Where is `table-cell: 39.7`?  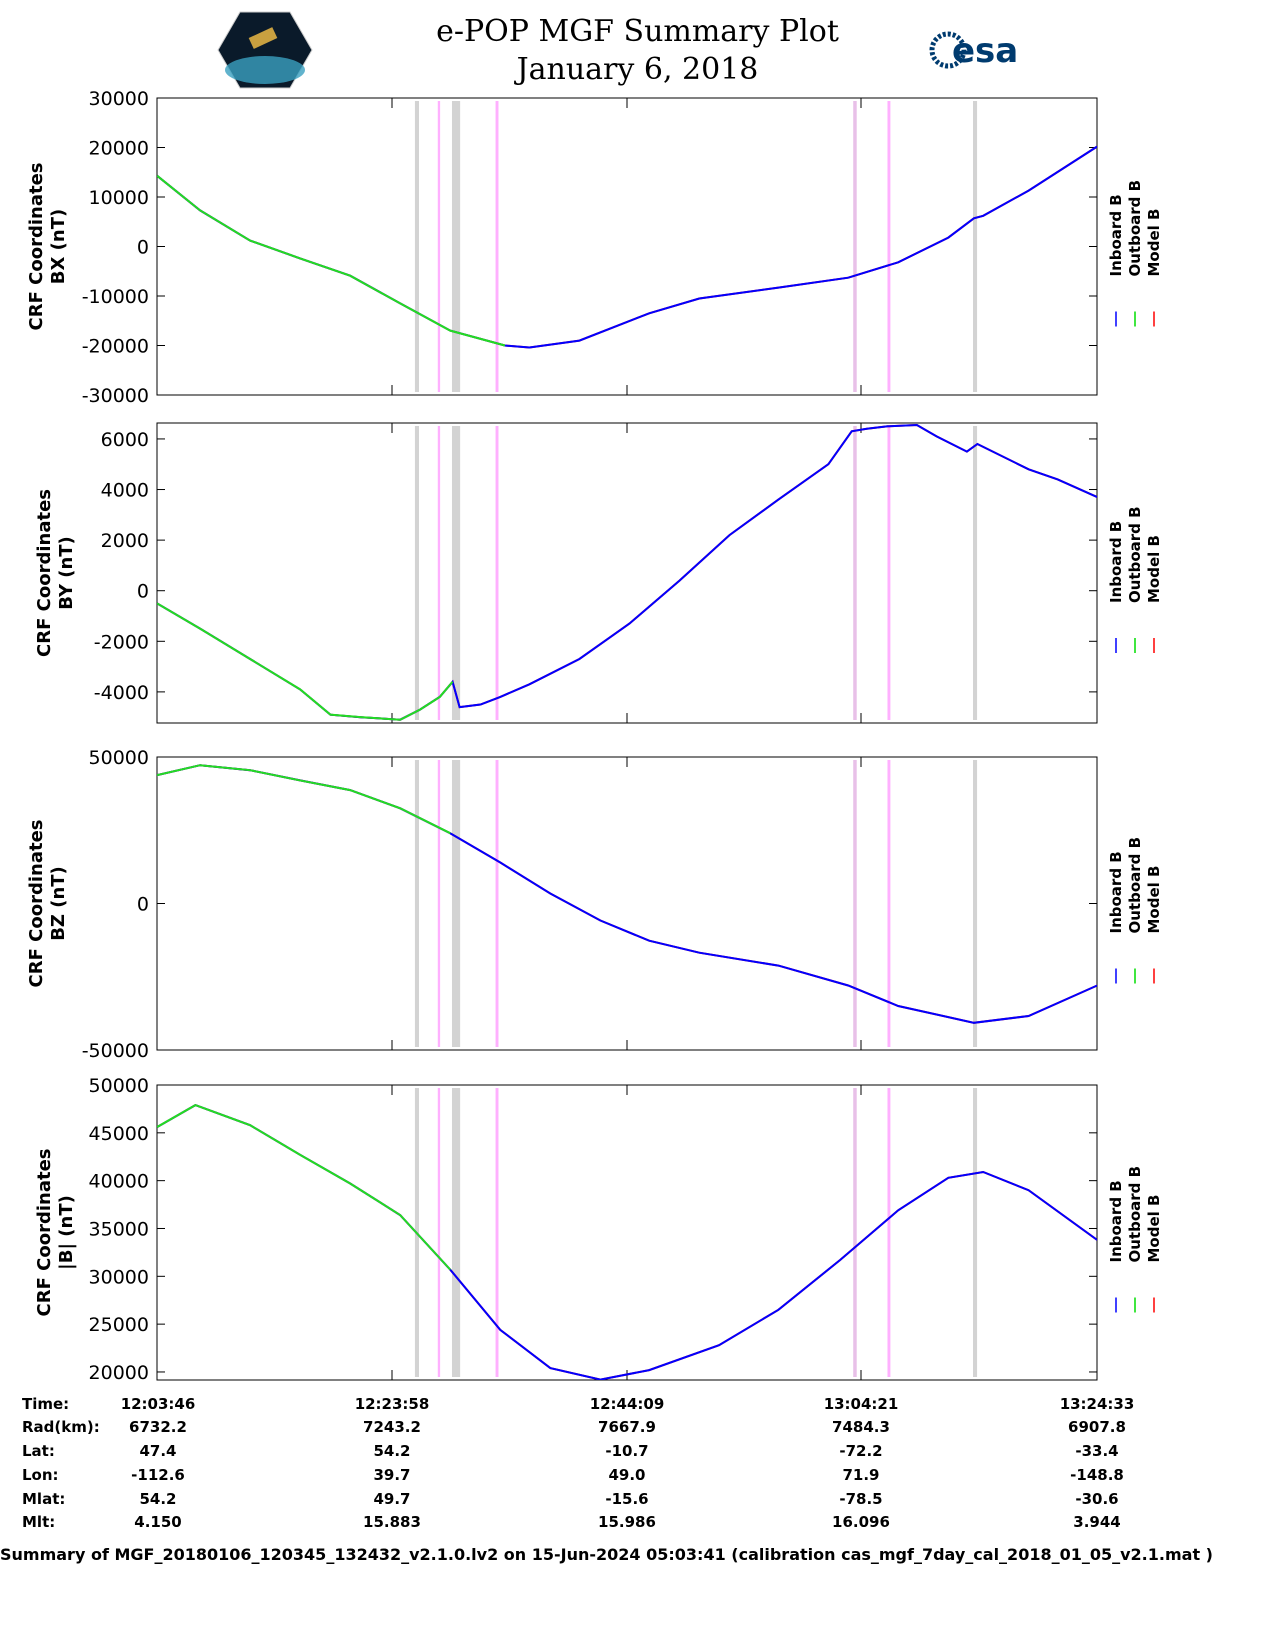
table-cell: 39.7 is located at coordinates (392, 1475).